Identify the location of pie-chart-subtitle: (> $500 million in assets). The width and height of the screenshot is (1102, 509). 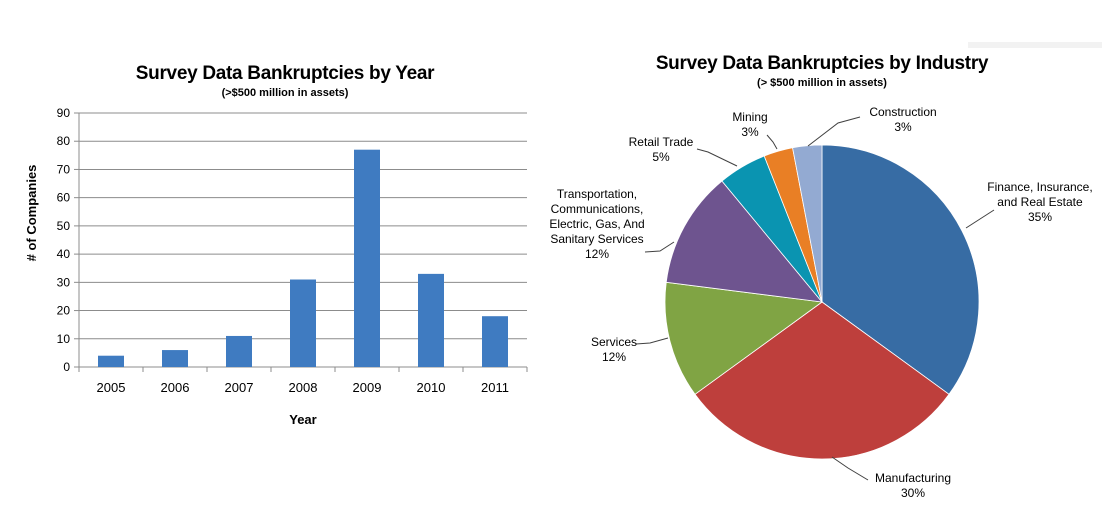
(822, 83).